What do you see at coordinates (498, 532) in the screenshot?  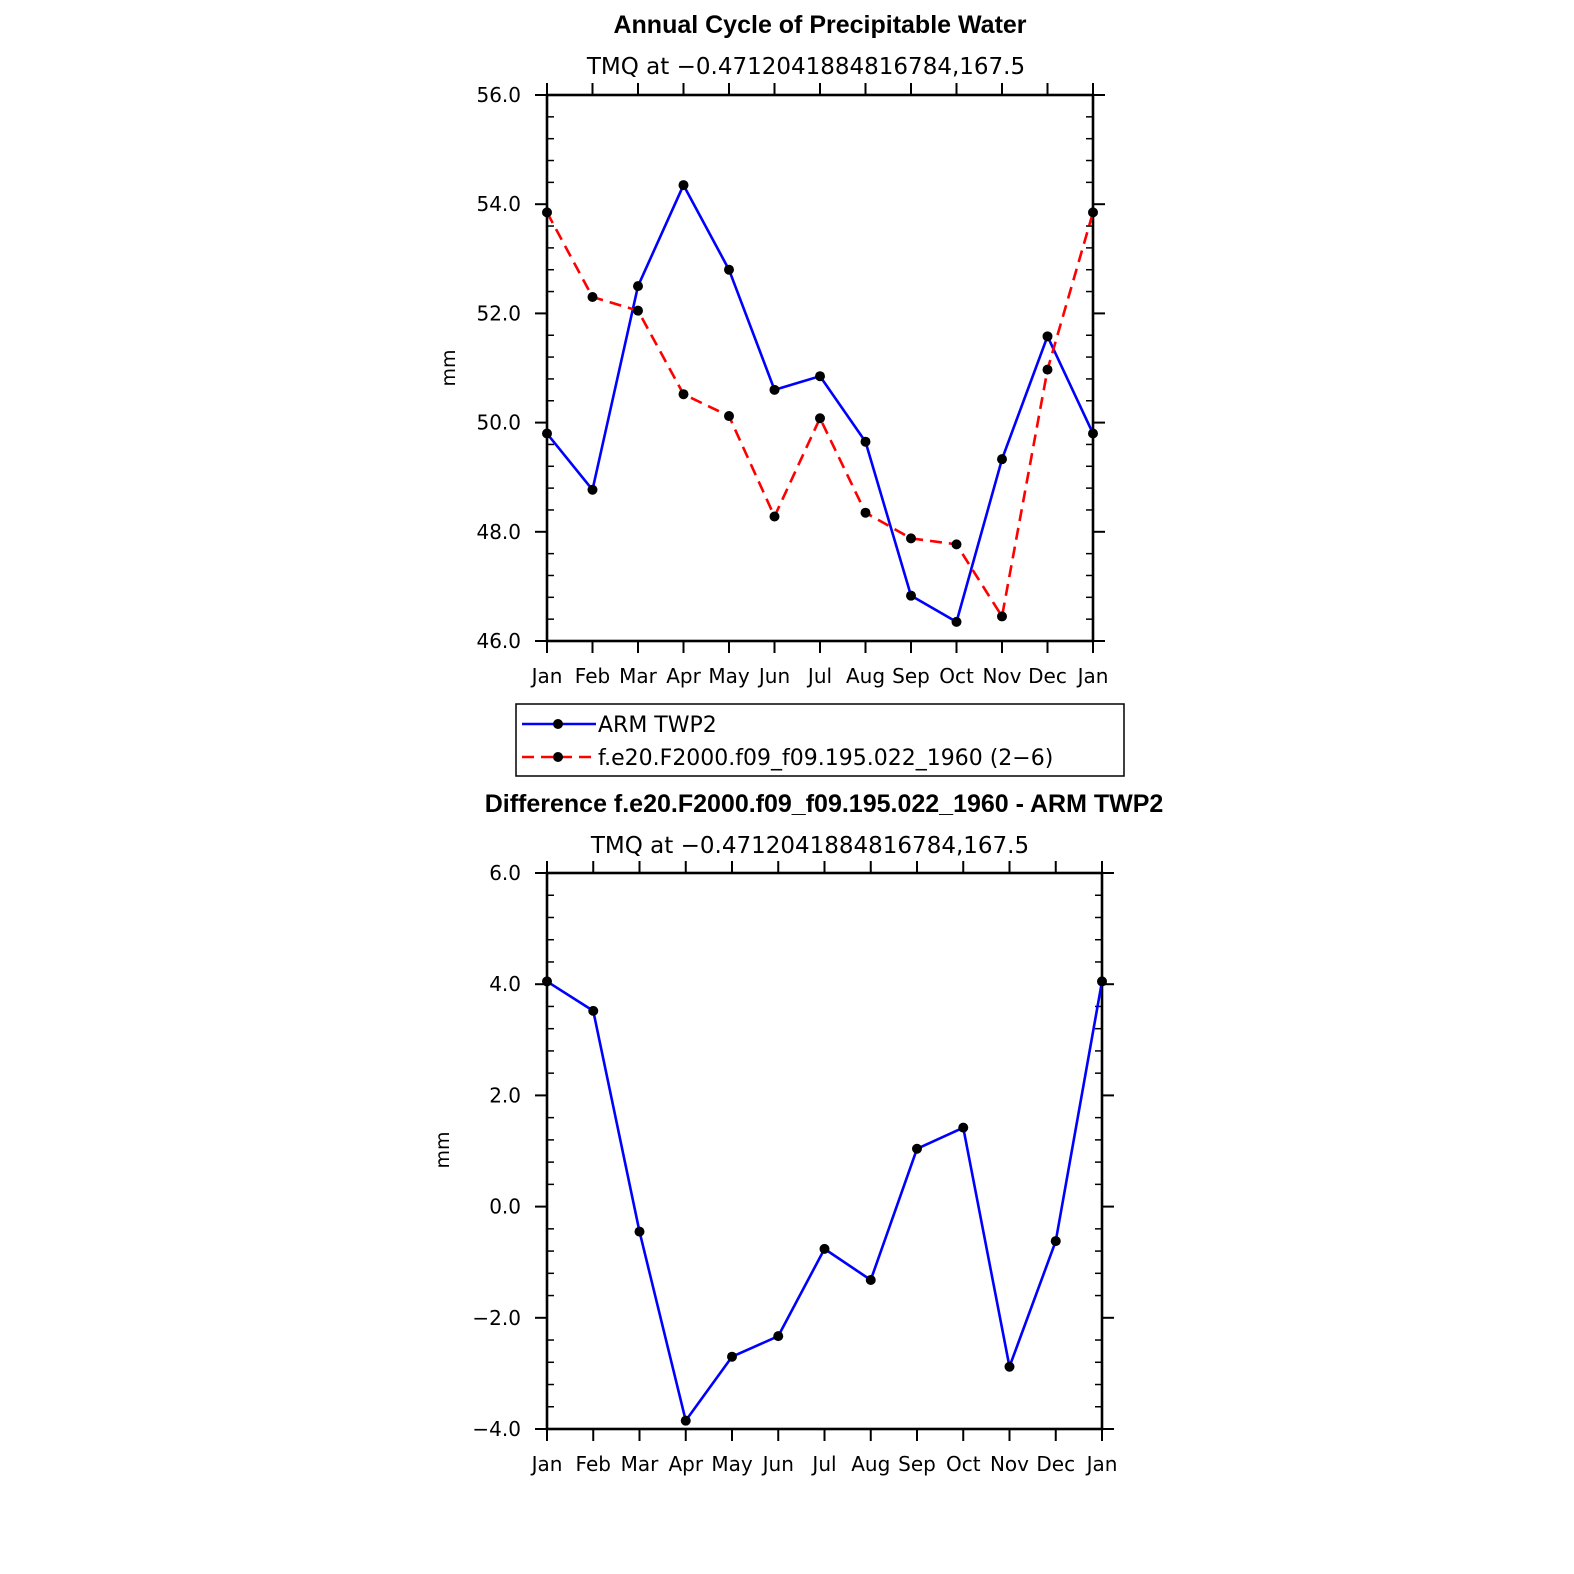 I see `top-y-tick-label: 48.0` at bounding box center [498, 532].